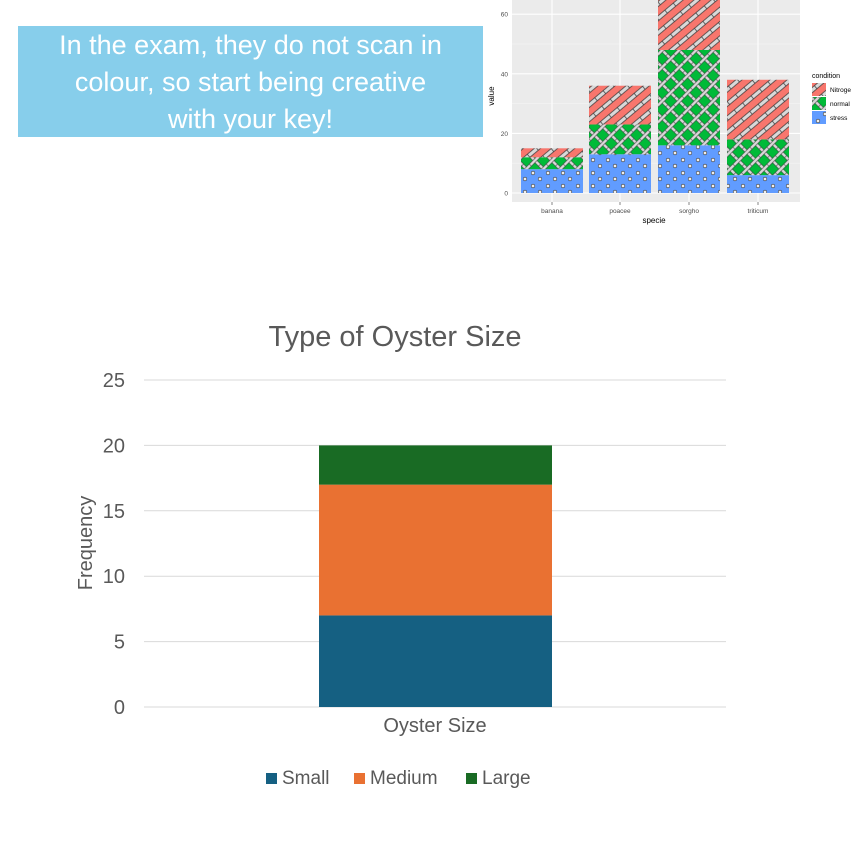 The height and width of the screenshot is (850, 853). Describe the element at coordinates (689, 169) in the screenshot. I see `ggplot-bar-stress-sorgho` at that location.